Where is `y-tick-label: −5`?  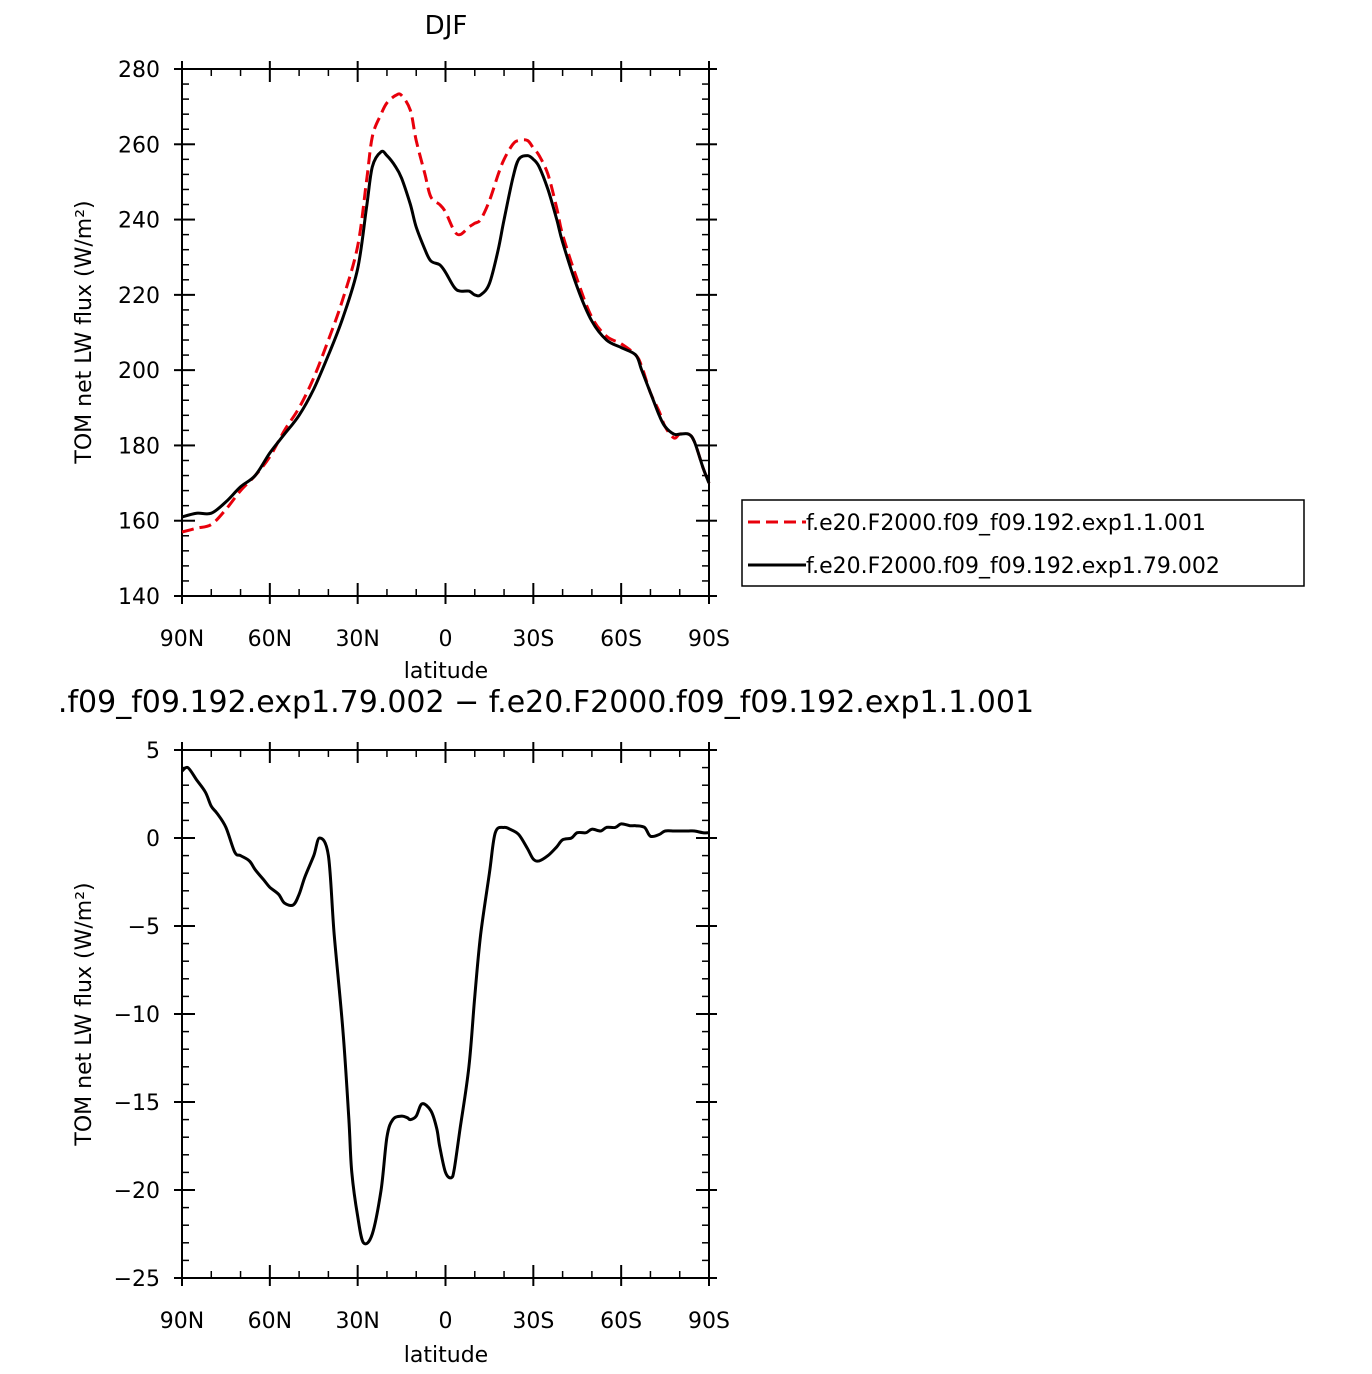 y-tick-label: −5 is located at coordinates (144, 927).